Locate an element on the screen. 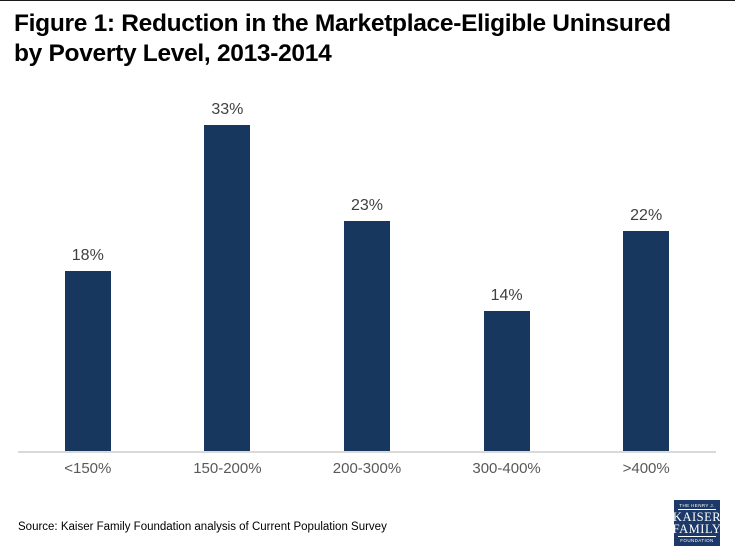 The image size is (735, 551). bar-group: 33% is located at coordinates (228, 276).